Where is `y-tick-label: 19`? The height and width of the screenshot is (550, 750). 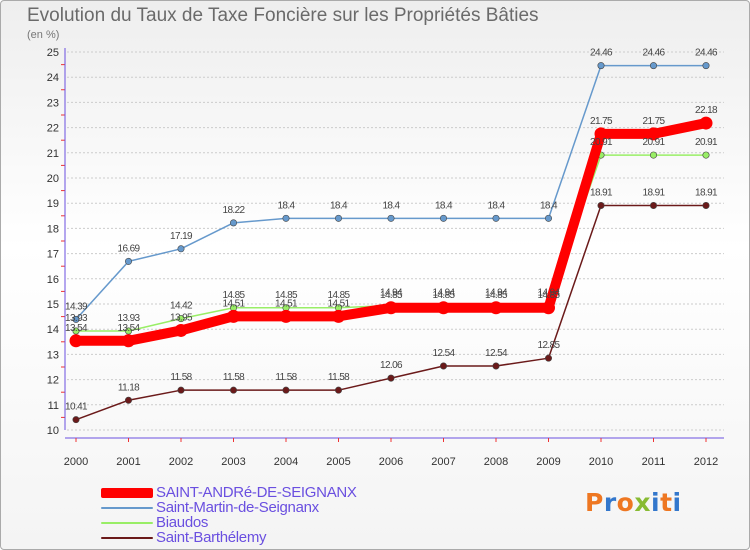 y-tick-label: 19 is located at coordinates (53, 204).